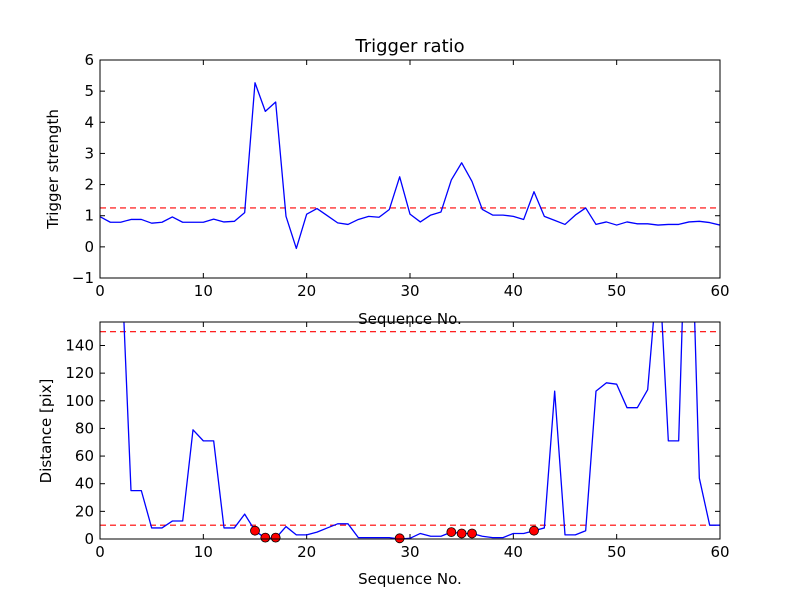 The width and height of the screenshot is (800, 600). Describe the element at coordinates (89, 185) in the screenshot. I see `y-tick-label: 2` at that location.